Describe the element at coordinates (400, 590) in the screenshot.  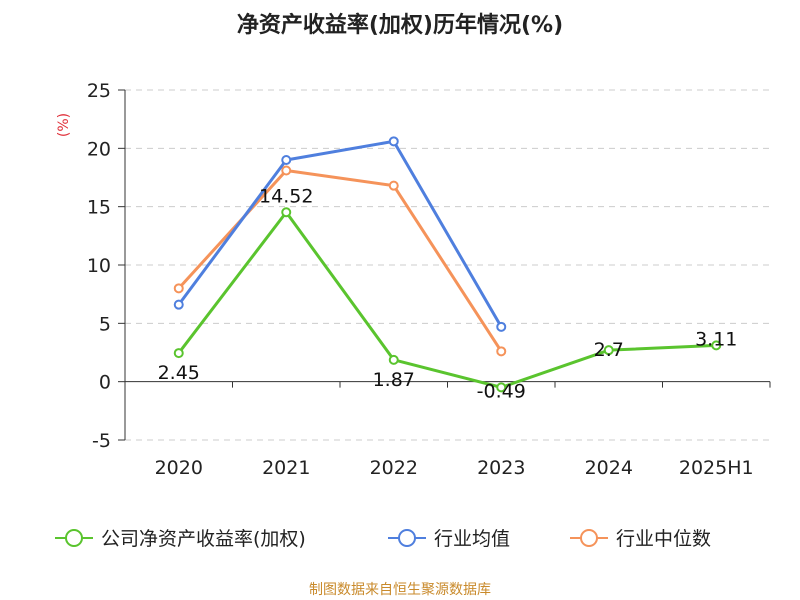
I see `source-note: 制图数据来自恒生聚源数据库` at that location.